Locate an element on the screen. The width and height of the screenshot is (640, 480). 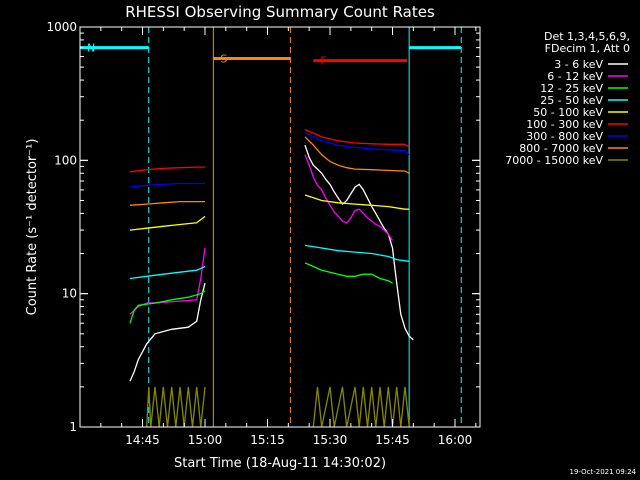
legend-label-0: 3 - 6 keV is located at coordinates (578, 64).